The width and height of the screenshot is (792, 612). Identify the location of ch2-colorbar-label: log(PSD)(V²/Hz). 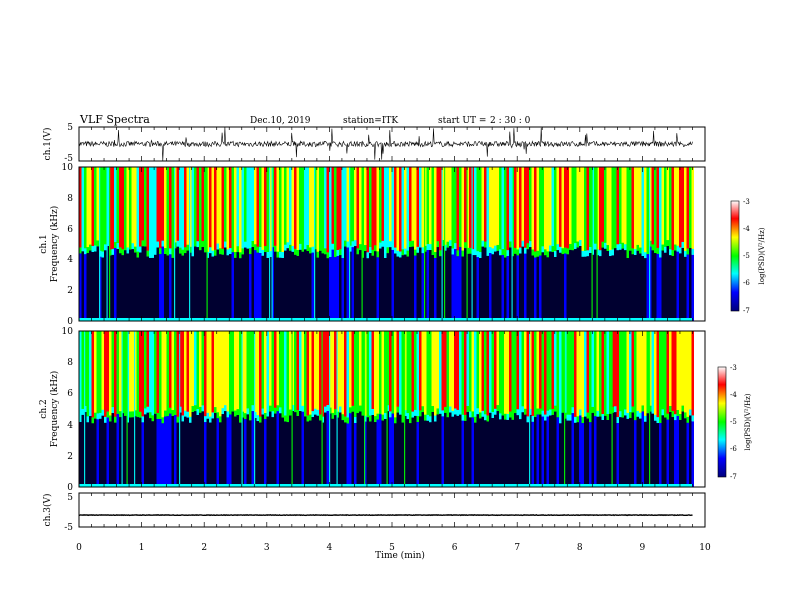
(748, 421).